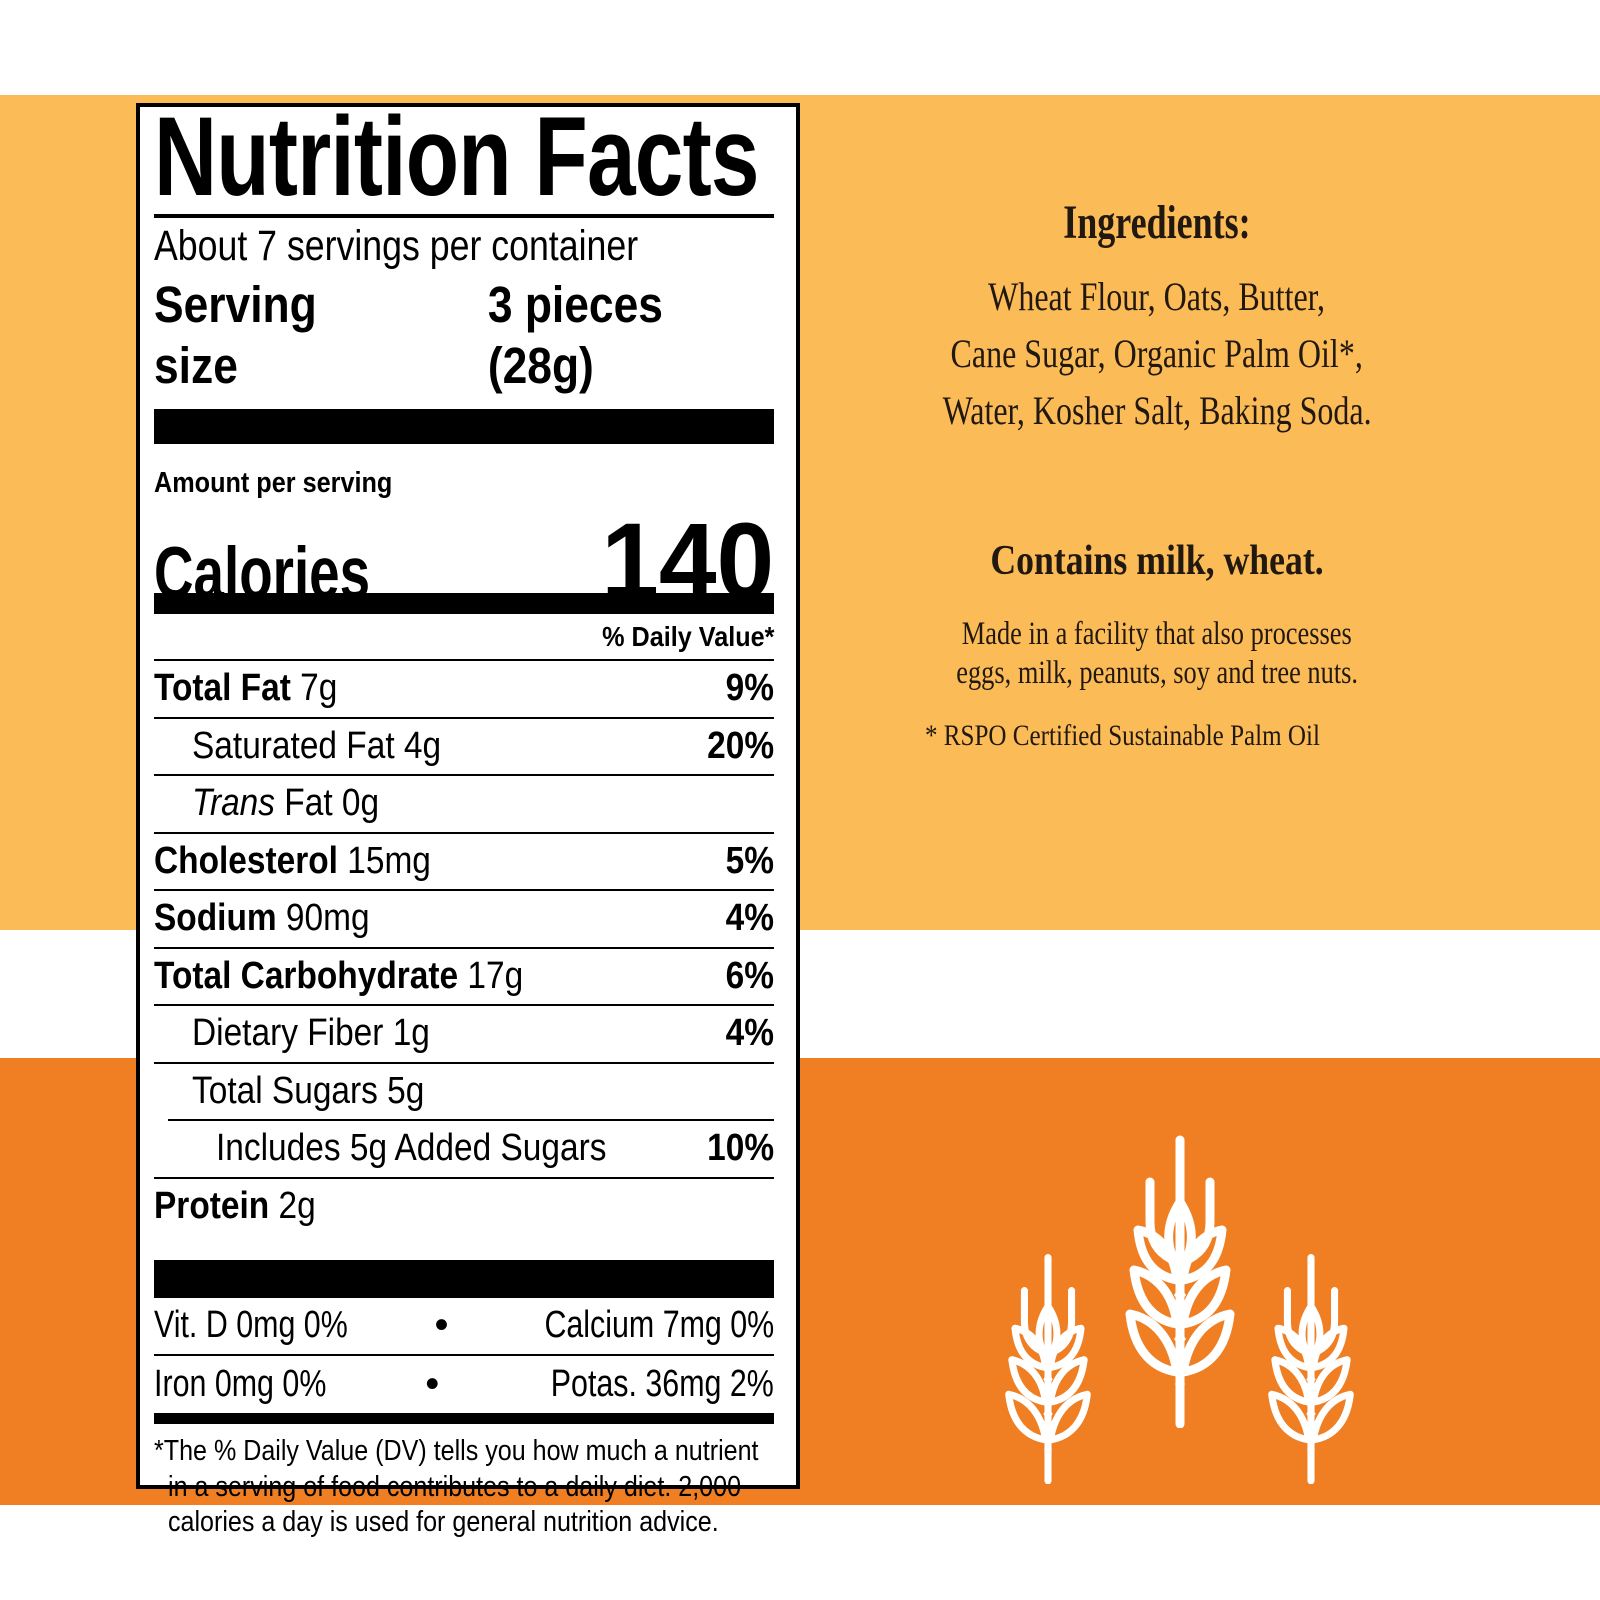 This screenshot has width=1600, height=1600. Describe the element at coordinates (464, 918) in the screenshot. I see `nutrient-row: Sodium 90mg 4%` at that location.